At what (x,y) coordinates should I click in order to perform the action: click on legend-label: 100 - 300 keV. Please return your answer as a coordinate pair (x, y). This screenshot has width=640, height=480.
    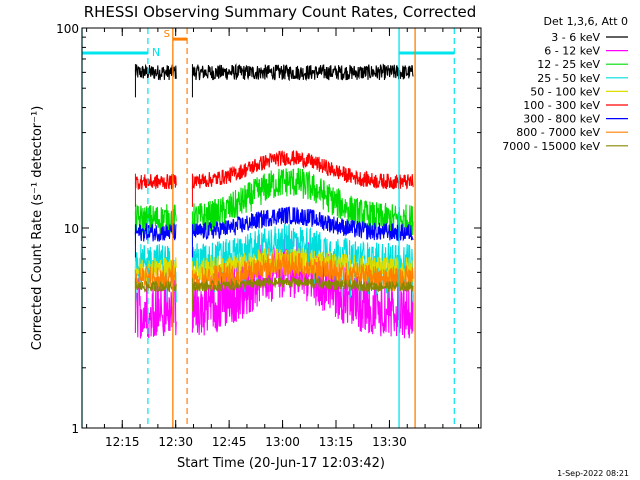
    Looking at the image, I should click on (561, 105).